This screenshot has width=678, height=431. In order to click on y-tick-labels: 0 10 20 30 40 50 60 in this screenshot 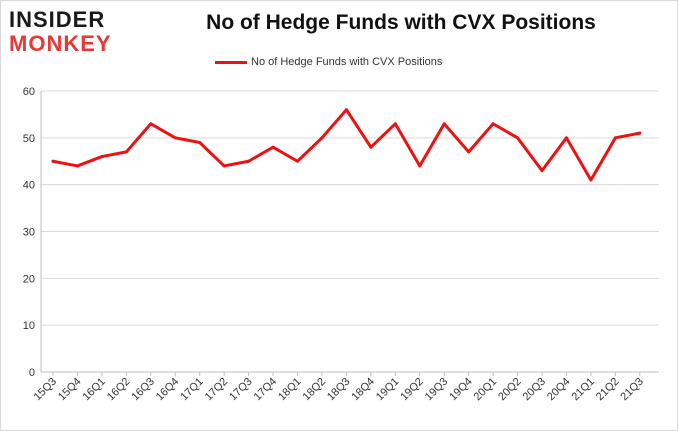, I will do `click(29, 232)`.